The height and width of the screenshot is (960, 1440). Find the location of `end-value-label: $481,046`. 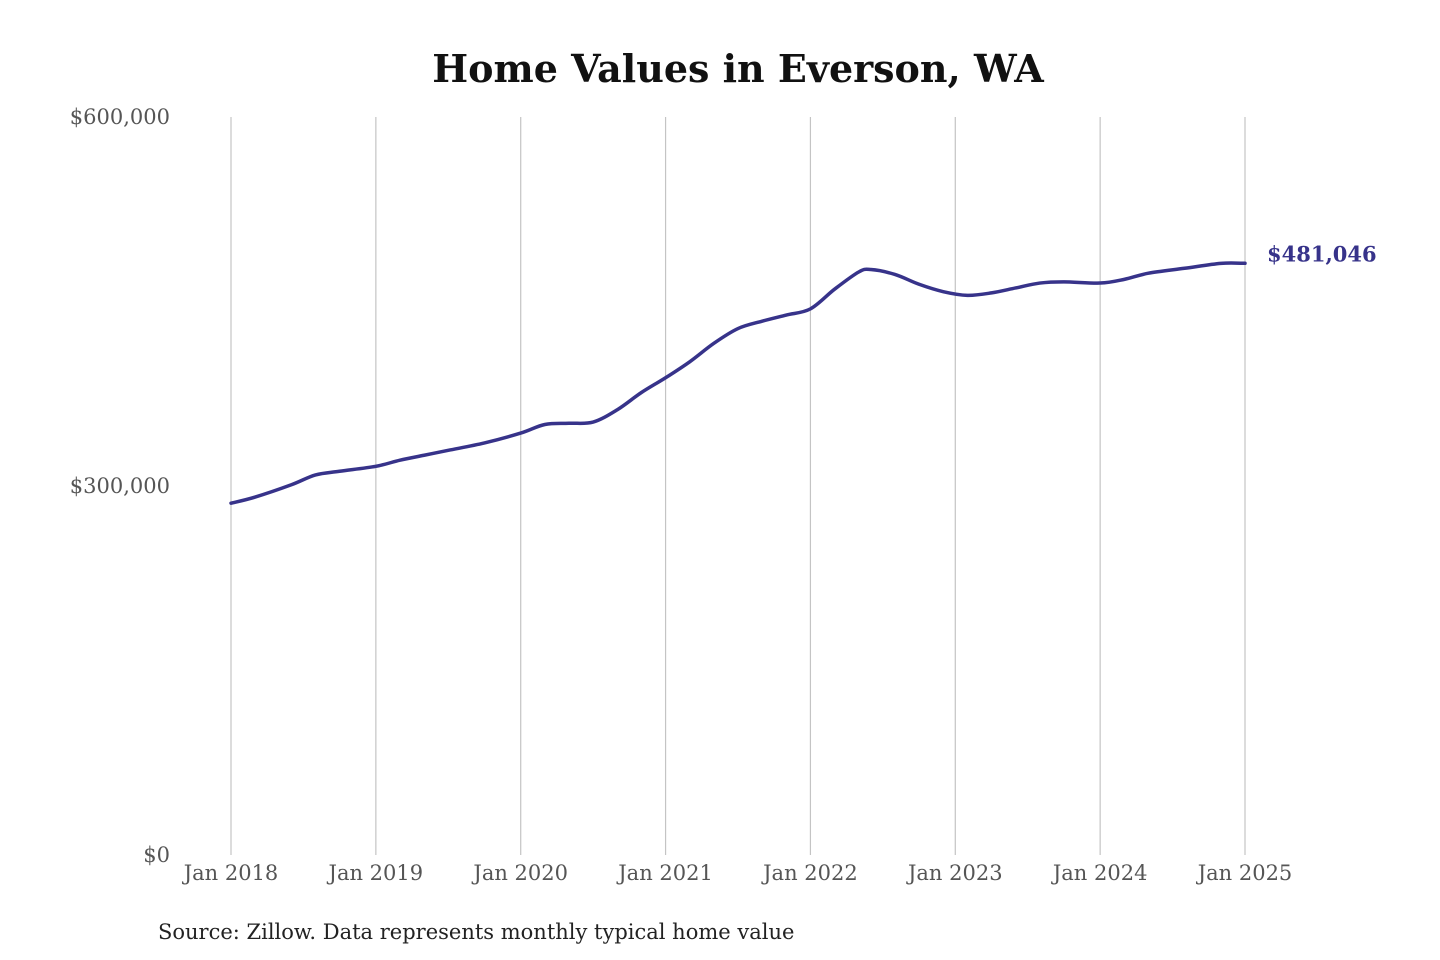

end-value-label: $481,046 is located at coordinates (1322, 253).